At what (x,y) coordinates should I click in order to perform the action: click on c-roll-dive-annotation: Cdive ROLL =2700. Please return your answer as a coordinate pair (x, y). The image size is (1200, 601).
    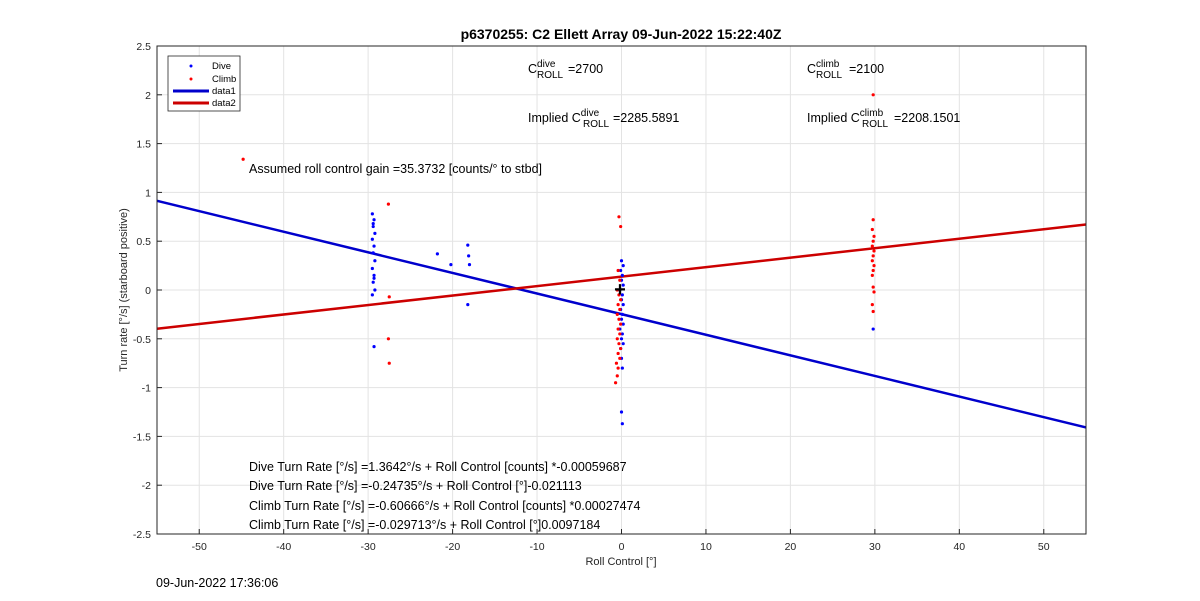
    Looking at the image, I should click on (565, 70).